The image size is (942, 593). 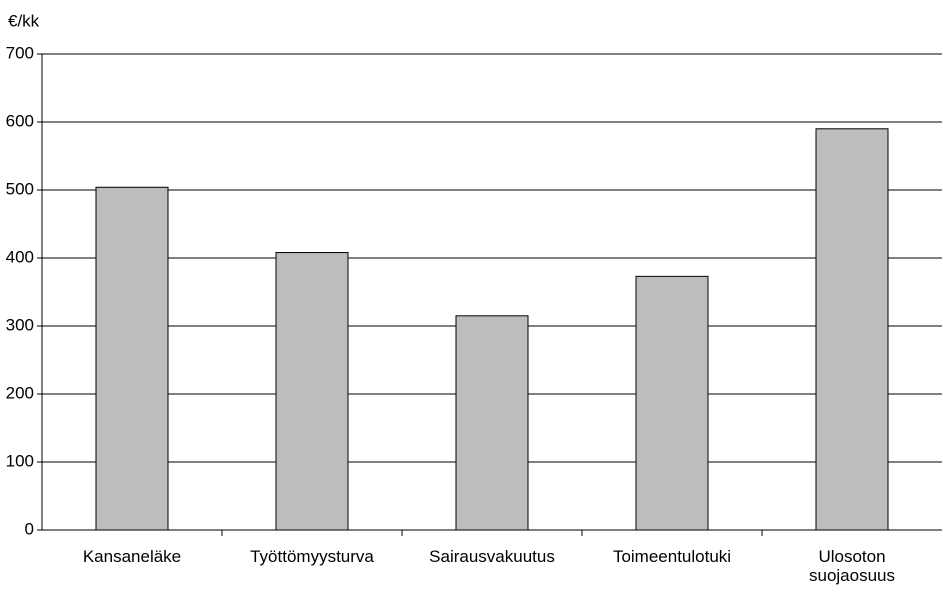 What do you see at coordinates (29, 528) in the screenshot?
I see `y-tick-label: 0` at bounding box center [29, 528].